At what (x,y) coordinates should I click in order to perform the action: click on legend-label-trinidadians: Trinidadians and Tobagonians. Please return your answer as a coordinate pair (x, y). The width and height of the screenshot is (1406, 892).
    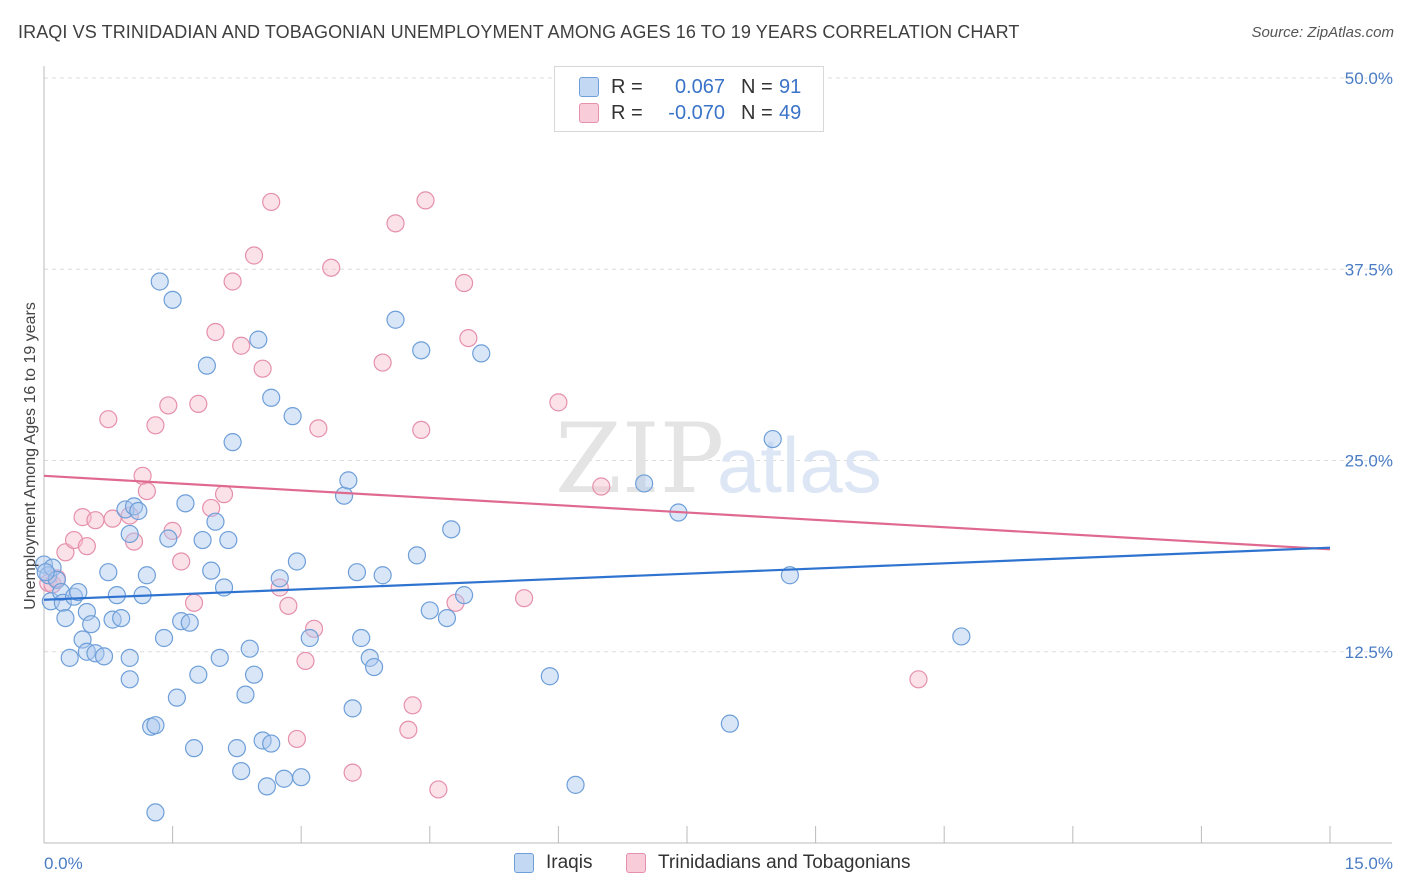
    Looking at the image, I should click on (784, 862).